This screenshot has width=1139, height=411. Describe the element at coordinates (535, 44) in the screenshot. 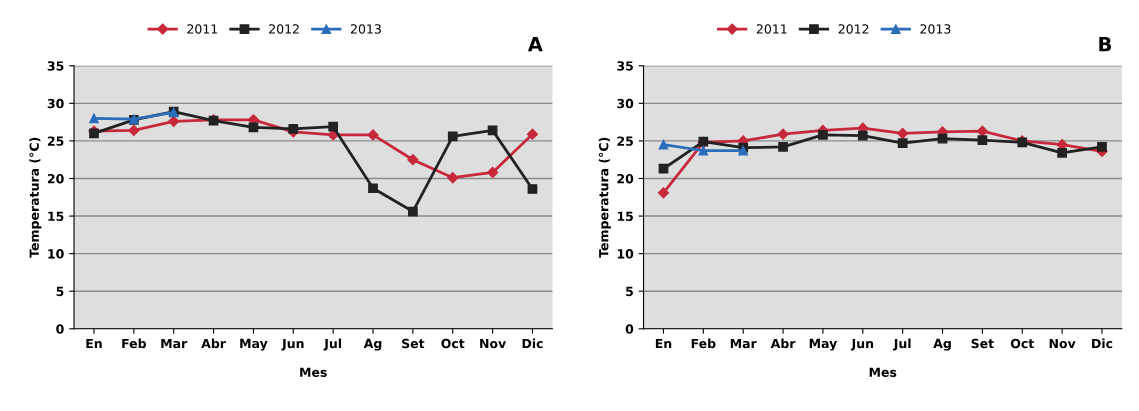

I see `text: A` at that location.